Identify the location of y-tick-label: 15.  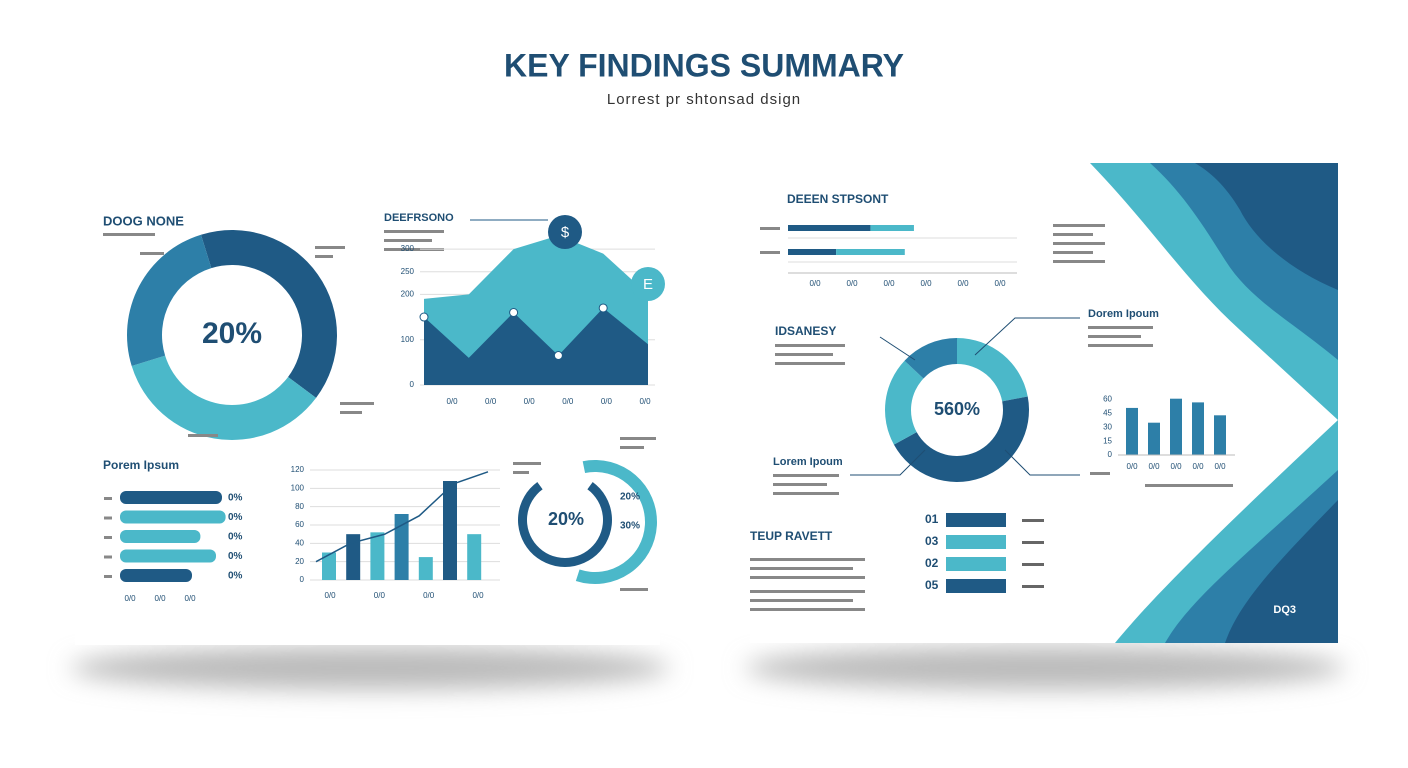
(1107, 440).